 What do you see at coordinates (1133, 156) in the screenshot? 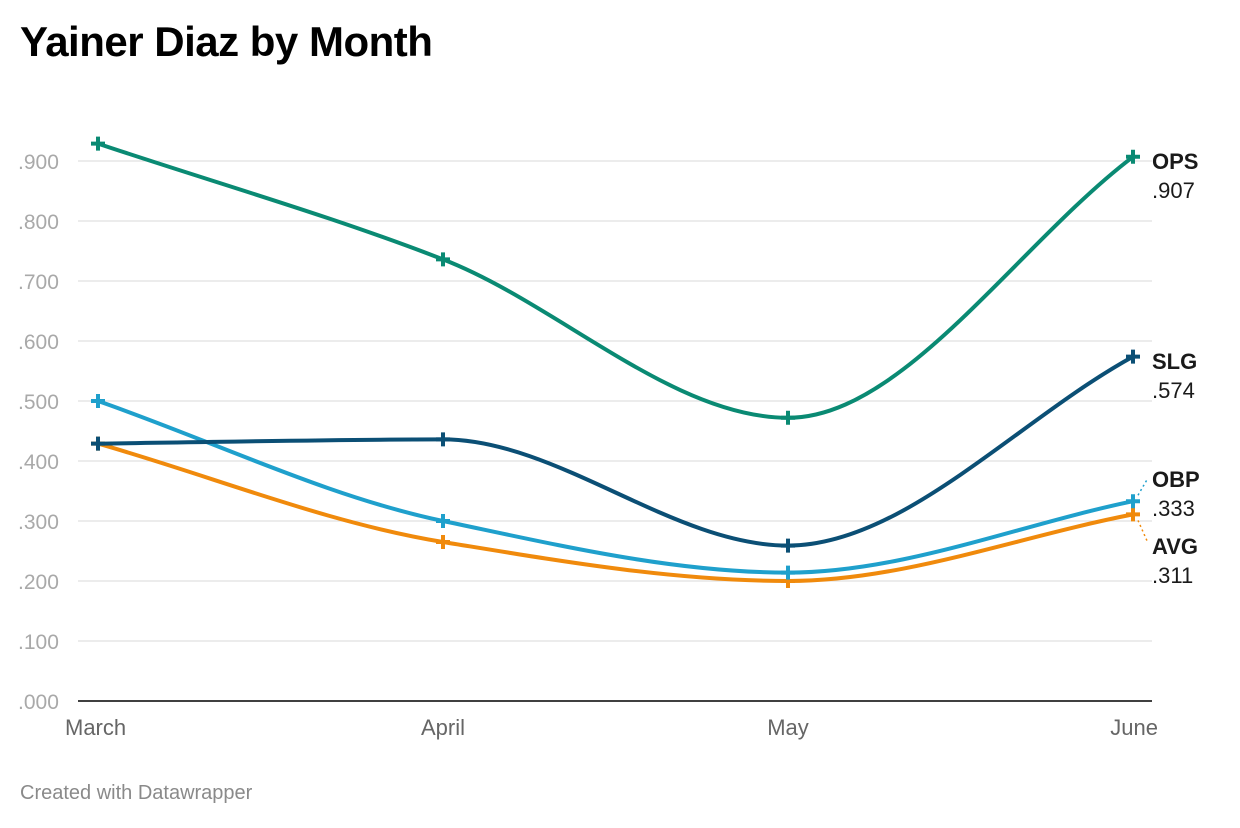
I see `ops-marker-june` at bounding box center [1133, 156].